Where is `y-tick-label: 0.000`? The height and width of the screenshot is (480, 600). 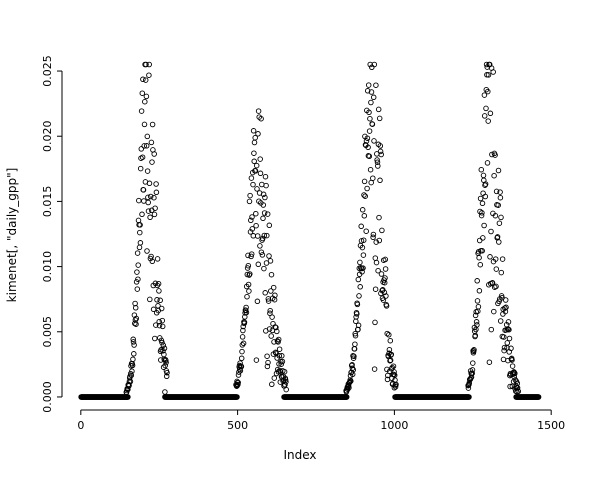
y-tick-label: 0.000 is located at coordinates (47, 397).